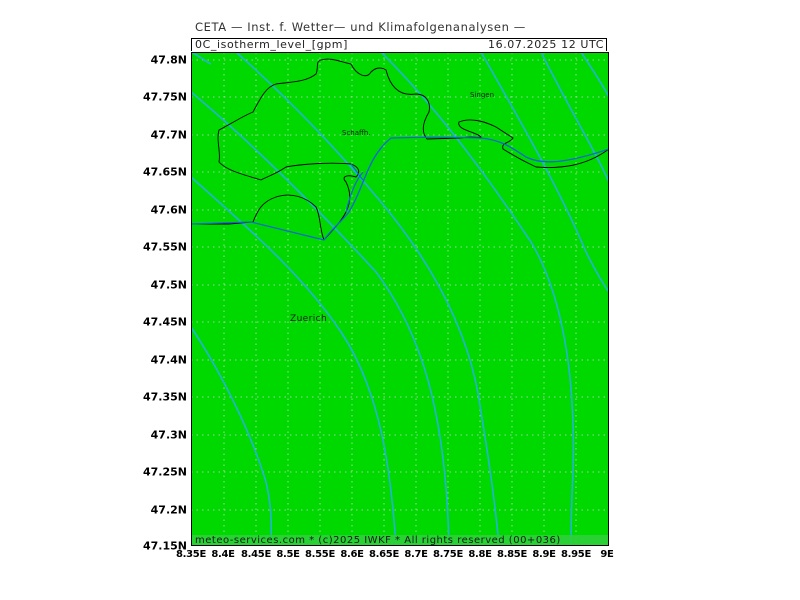 This screenshot has width=800, height=600. What do you see at coordinates (288, 554) in the screenshot?
I see `lon-tick-label: 8.5E` at bounding box center [288, 554].